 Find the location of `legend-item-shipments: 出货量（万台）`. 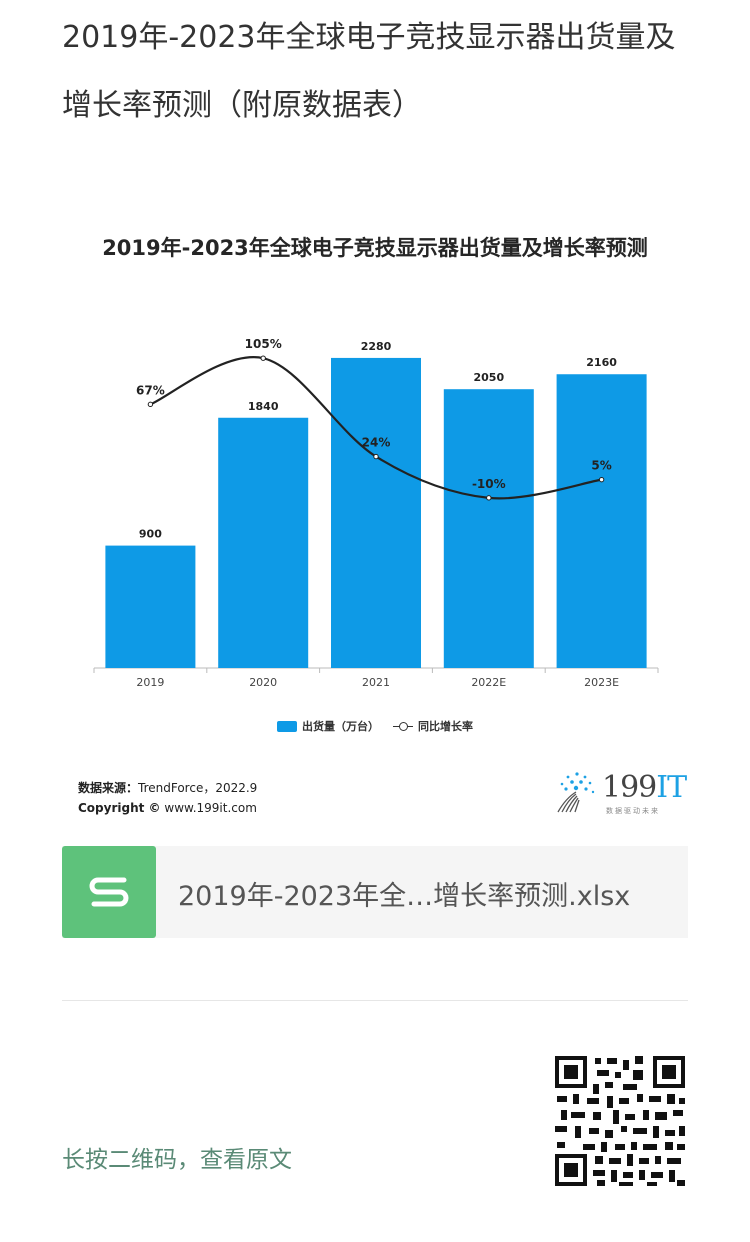

legend-item-shipments: 出货量（万台） is located at coordinates (328, 726).